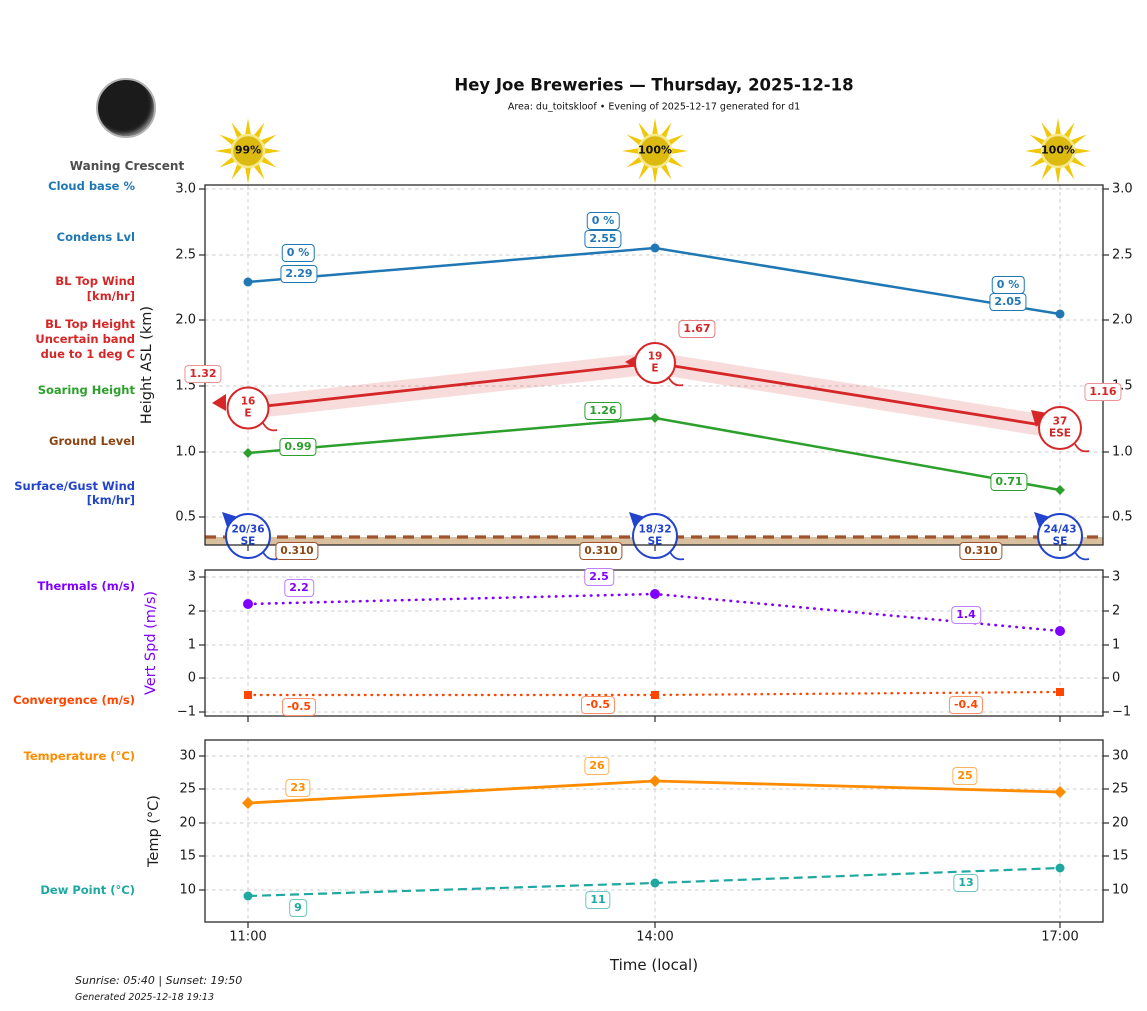 The height and width of the screenshot is (1011, 1147). I want to click on bl-wind-value: 37 ESE, so click(1060, 427).